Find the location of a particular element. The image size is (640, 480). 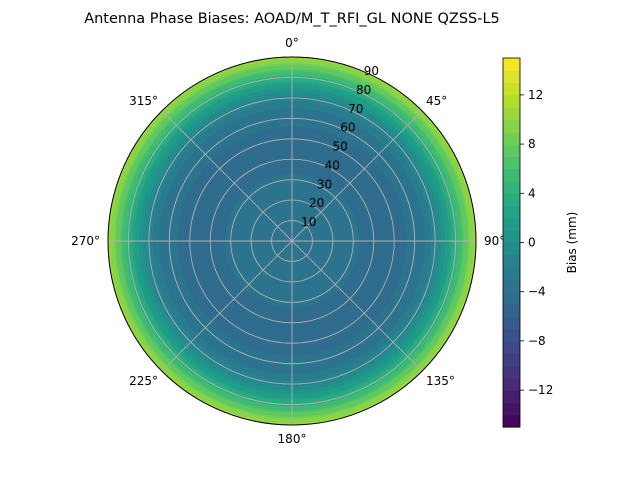

colorbar: −12 −8 −4 0 4 8 12 is located at coordinates (527, 242).